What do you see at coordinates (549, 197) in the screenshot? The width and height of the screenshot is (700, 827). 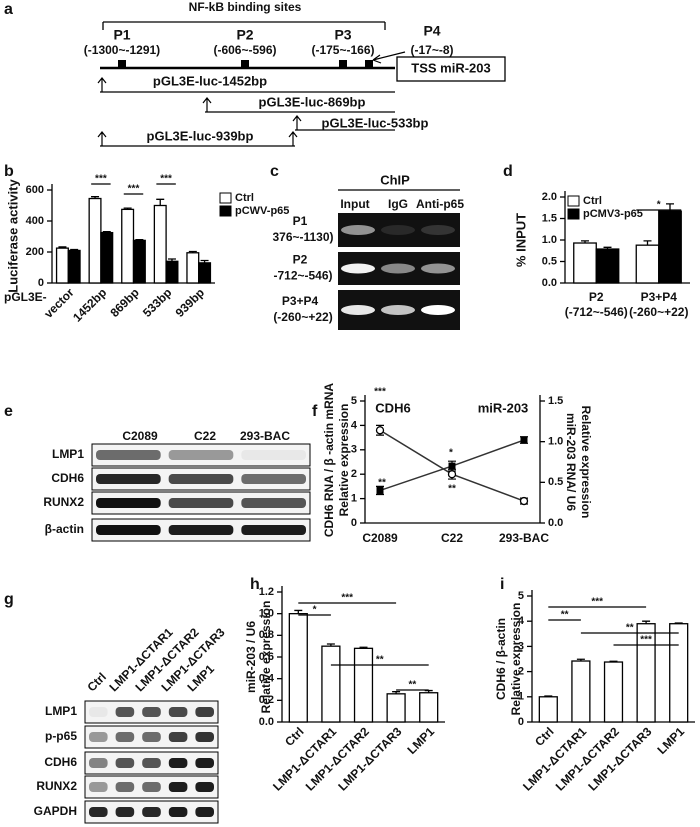 I see `y-tick-label: 2.0` at bounding box center [549, 197].